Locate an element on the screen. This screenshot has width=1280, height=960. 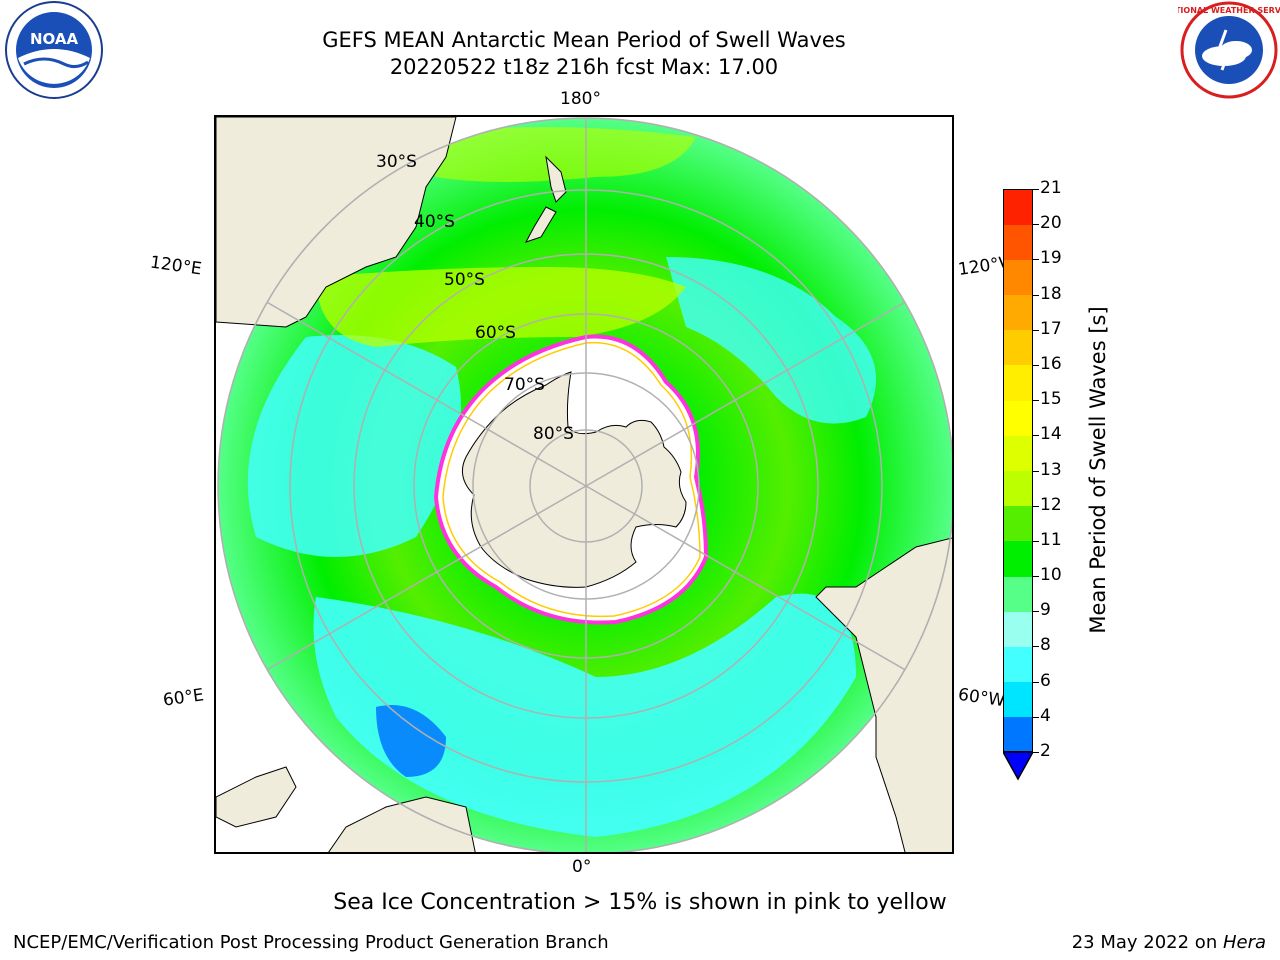
colorbar-tick-label: 21 is located at coordinates (1051, 188).